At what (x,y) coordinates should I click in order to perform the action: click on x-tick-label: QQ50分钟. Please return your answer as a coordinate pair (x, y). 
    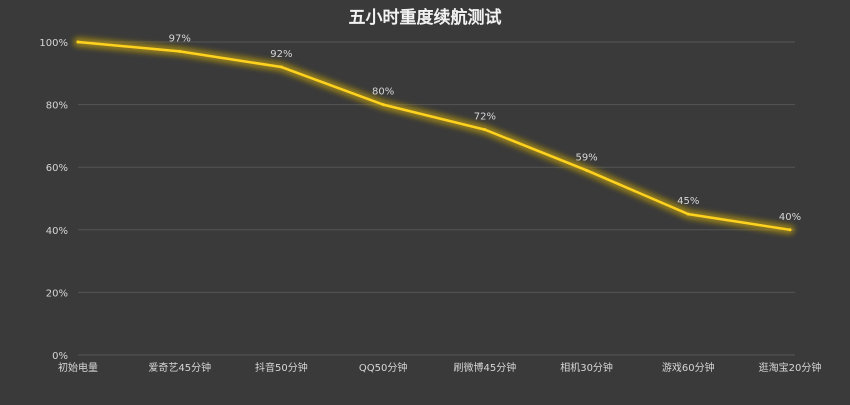
    Looking at the image, I should click on (383, 367).